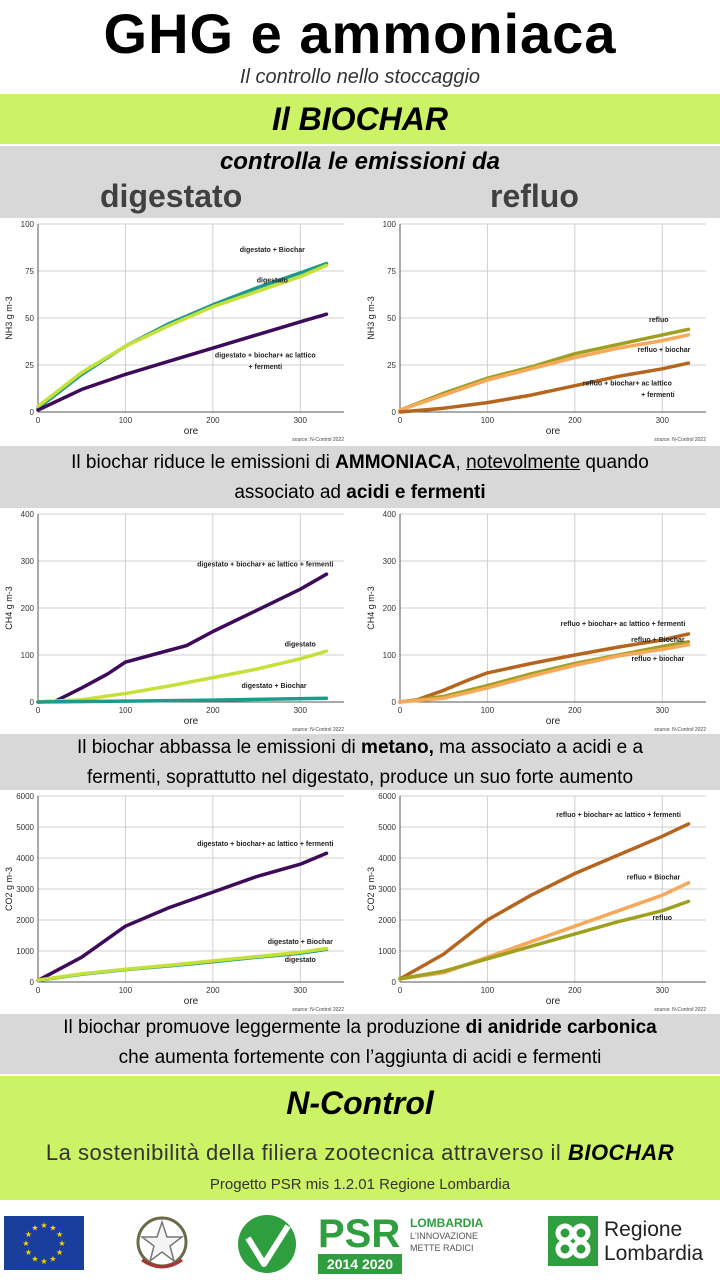 The height and width of the screenshot is (1280, 720). I want to click on project-name: N-Control, so click(360, 1103).